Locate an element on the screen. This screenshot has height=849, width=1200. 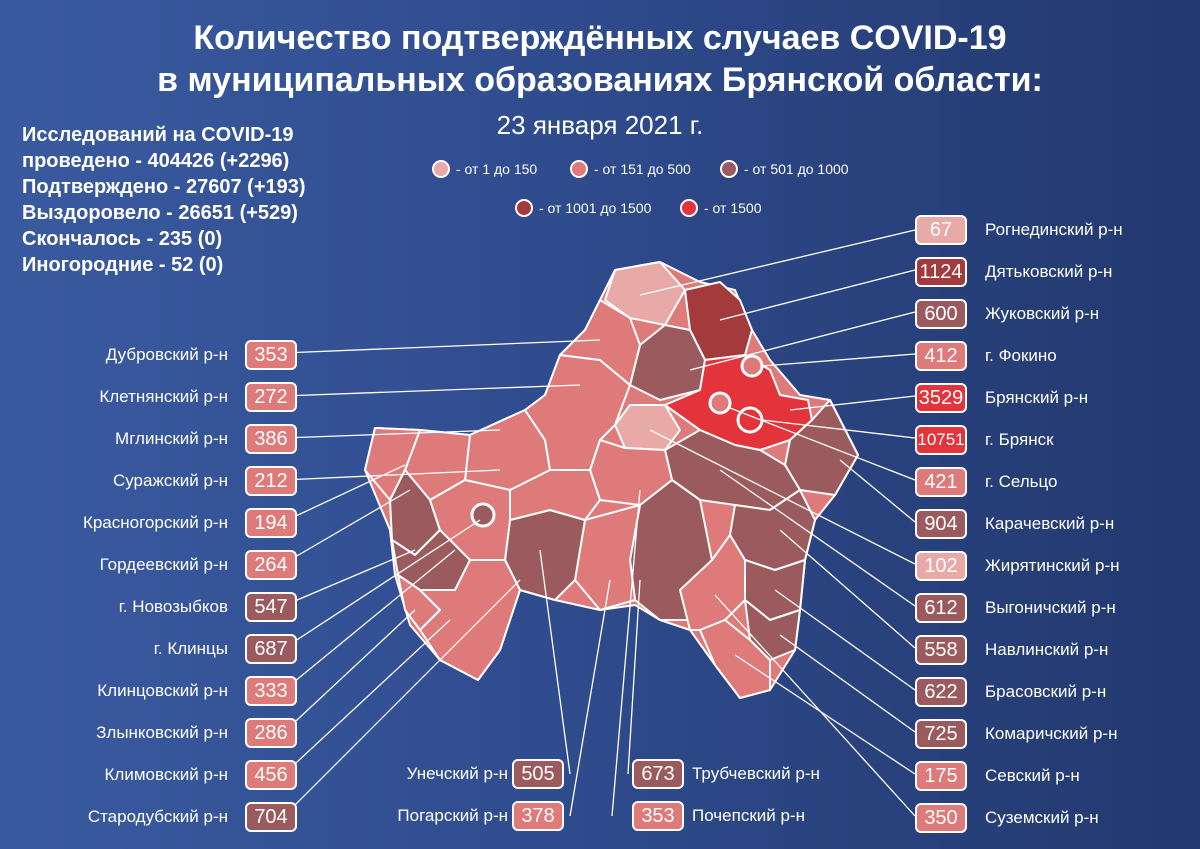
case-count-badge: 67 is located at coordinates (941, 230).